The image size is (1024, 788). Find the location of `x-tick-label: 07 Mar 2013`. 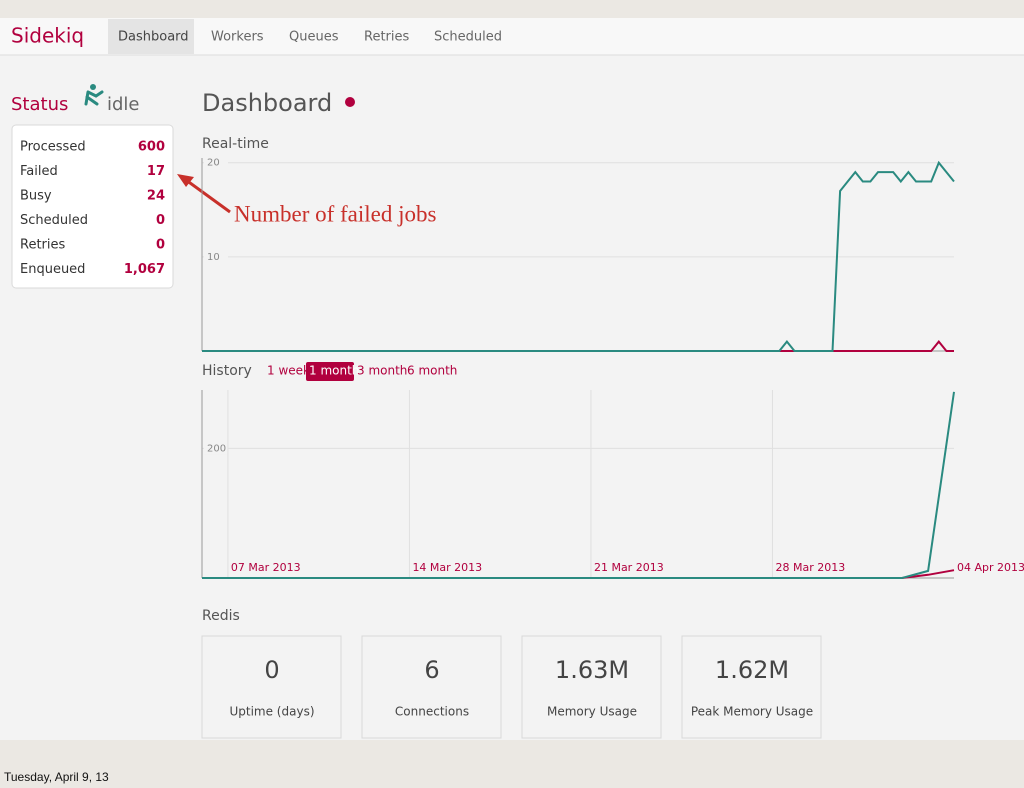

x-tick-label: 07 Mar 2013 is located at coordinates (266, 567).